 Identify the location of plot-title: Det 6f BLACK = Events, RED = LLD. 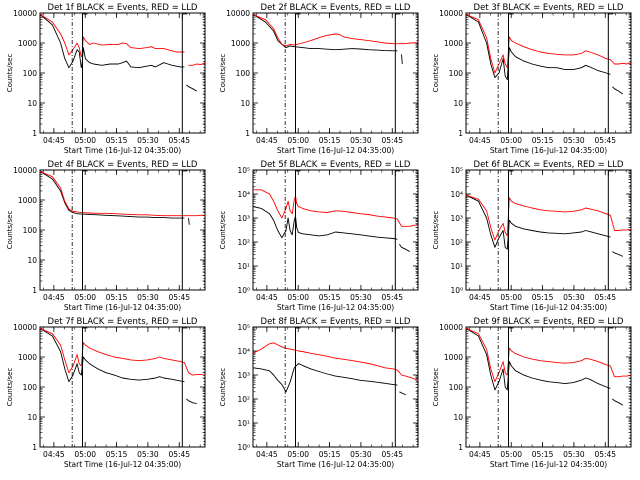
(549, 165).